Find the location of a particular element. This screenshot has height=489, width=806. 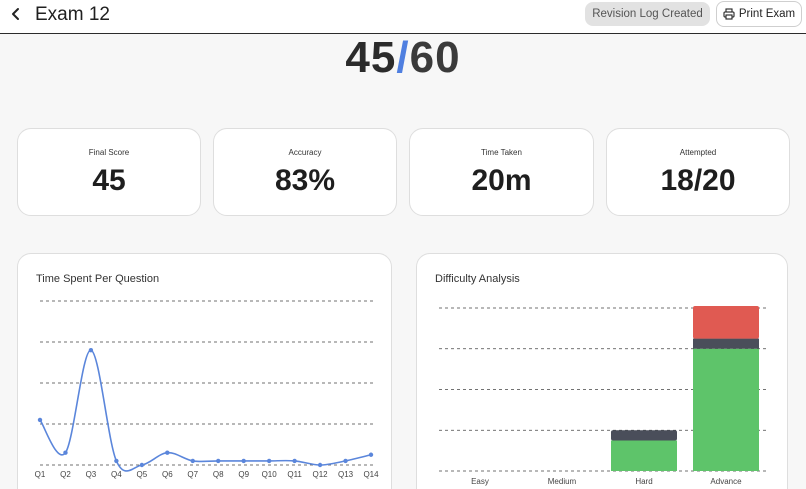

data-point-q3 is located at coordinates (91, 350).